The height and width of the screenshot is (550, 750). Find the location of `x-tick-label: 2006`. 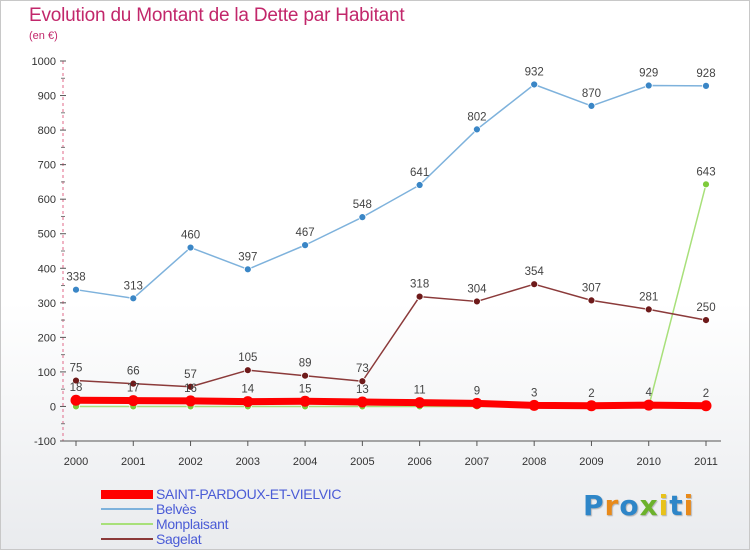

x-tick-label: 2006 is located at coordinates (419, 462).